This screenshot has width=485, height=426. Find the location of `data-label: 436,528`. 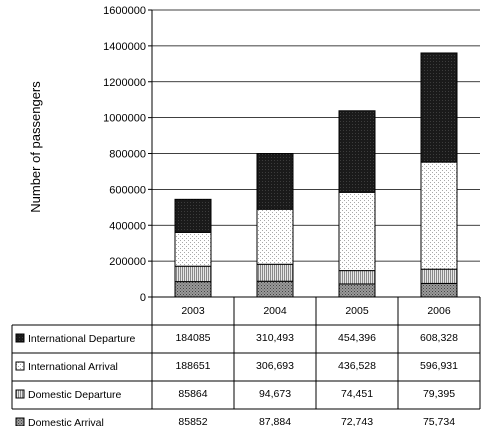

data-label: 436,528 is located at coordinates (357, 366).